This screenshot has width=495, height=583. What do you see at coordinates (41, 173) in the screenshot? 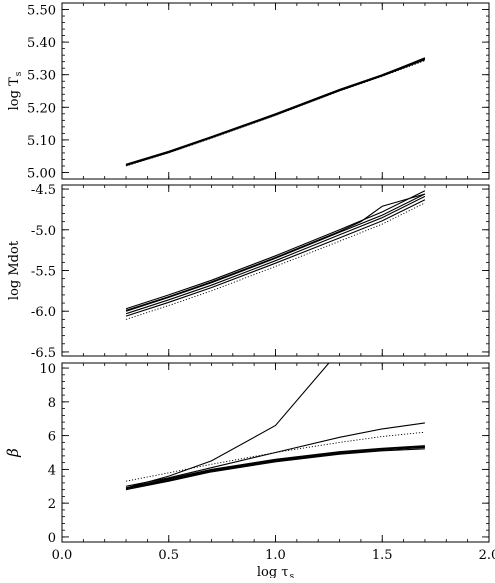
I see `y-tick-label: 5.00` at bounding box center [41, 173].